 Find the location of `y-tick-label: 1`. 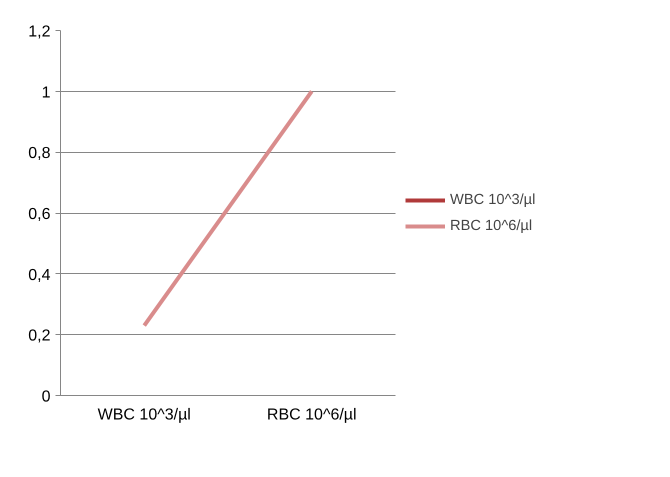

y-tick-label: 1 is located at coordinates (46, 93).